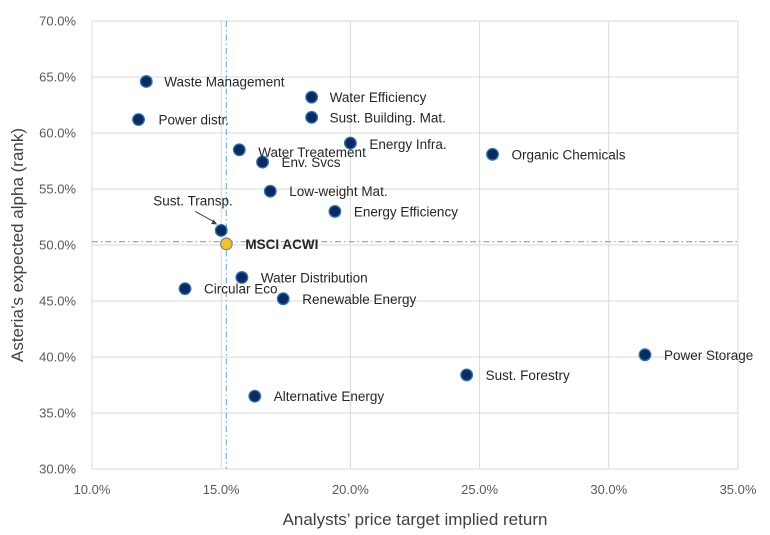  I want to click on x-tick-label: 20.0%, so click(350, 489).